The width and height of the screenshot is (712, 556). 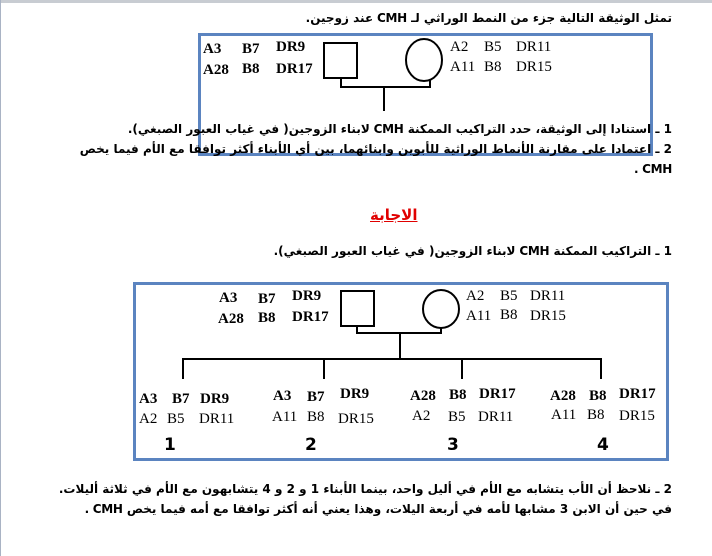 I want to click on child-4-allele: DR17, so click(x=637, y=394).